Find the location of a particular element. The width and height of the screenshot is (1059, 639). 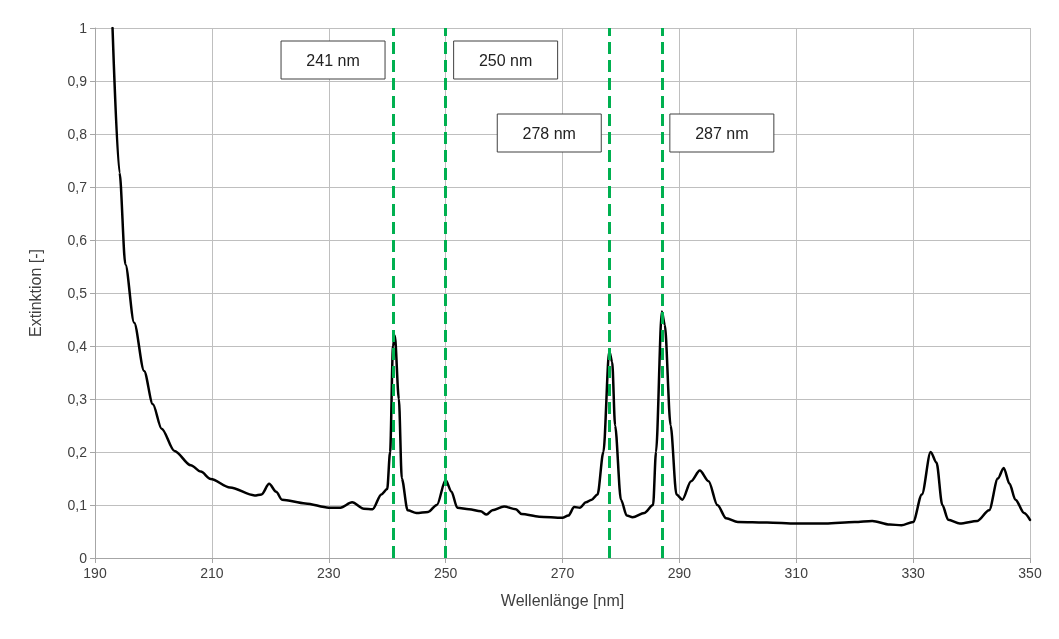

y-tick-label: 0,8 is located at coordinates (77, 134).